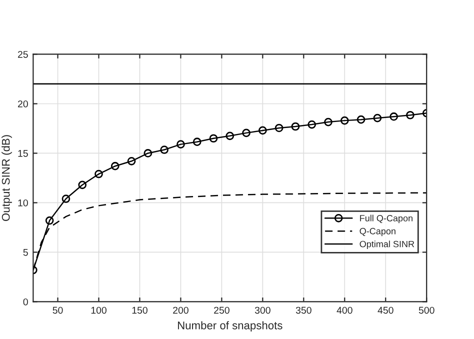 The height and width of the screenshot is (339, 474). Describe the element at coordinates (426, 310) in the screenshot. I see `x-tick-label: 500` at that location.